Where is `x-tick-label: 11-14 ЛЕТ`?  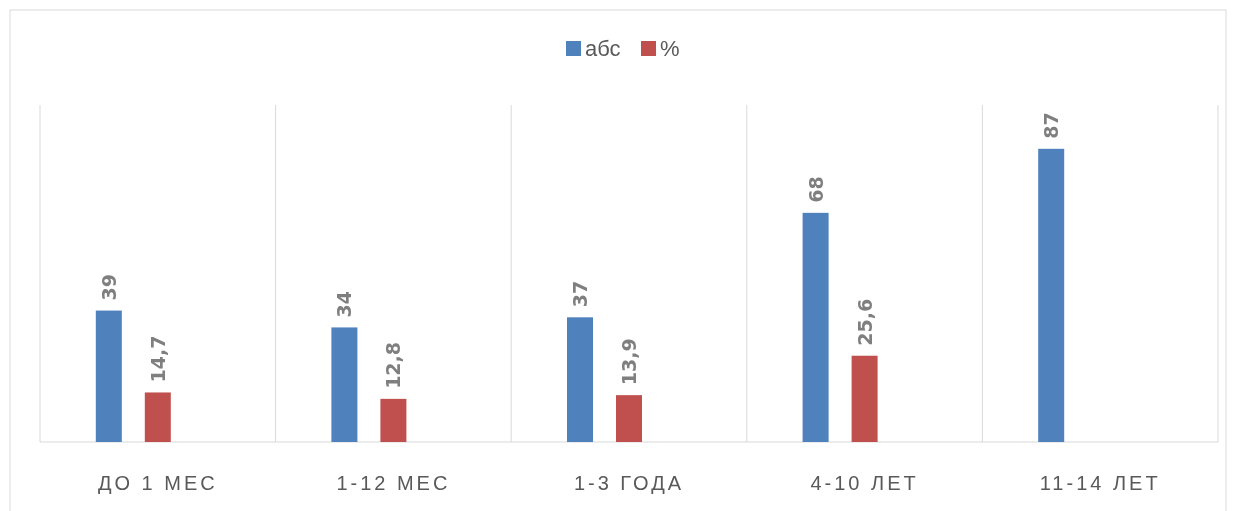 x-tick-label: 11-14 ЛЕТ is located at coordinates (1100, 483).